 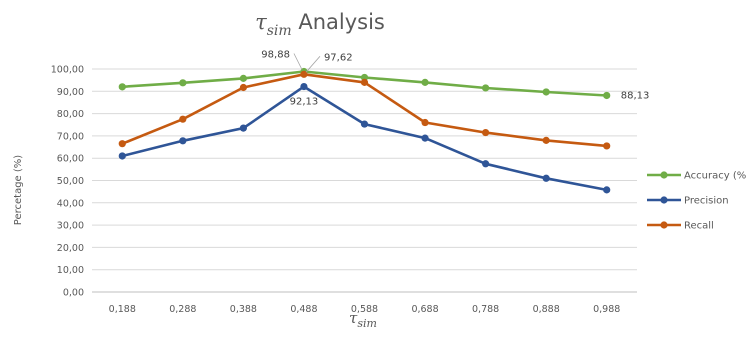 I want to click on data-label: 88,13, so click(x=635, y=95).